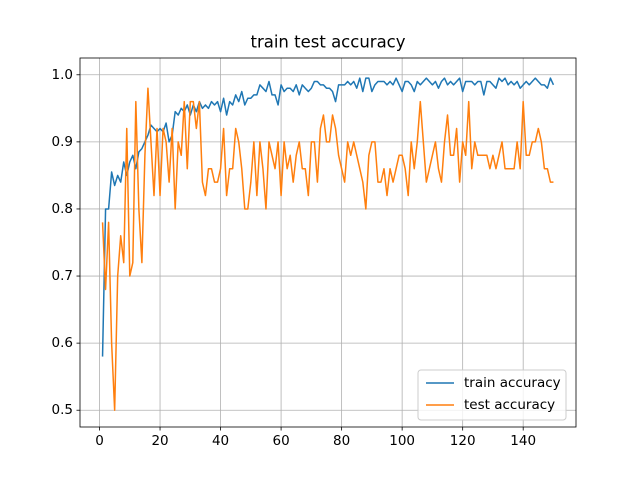  I want to click on legend-label: test accuracy, so click(509, 405).